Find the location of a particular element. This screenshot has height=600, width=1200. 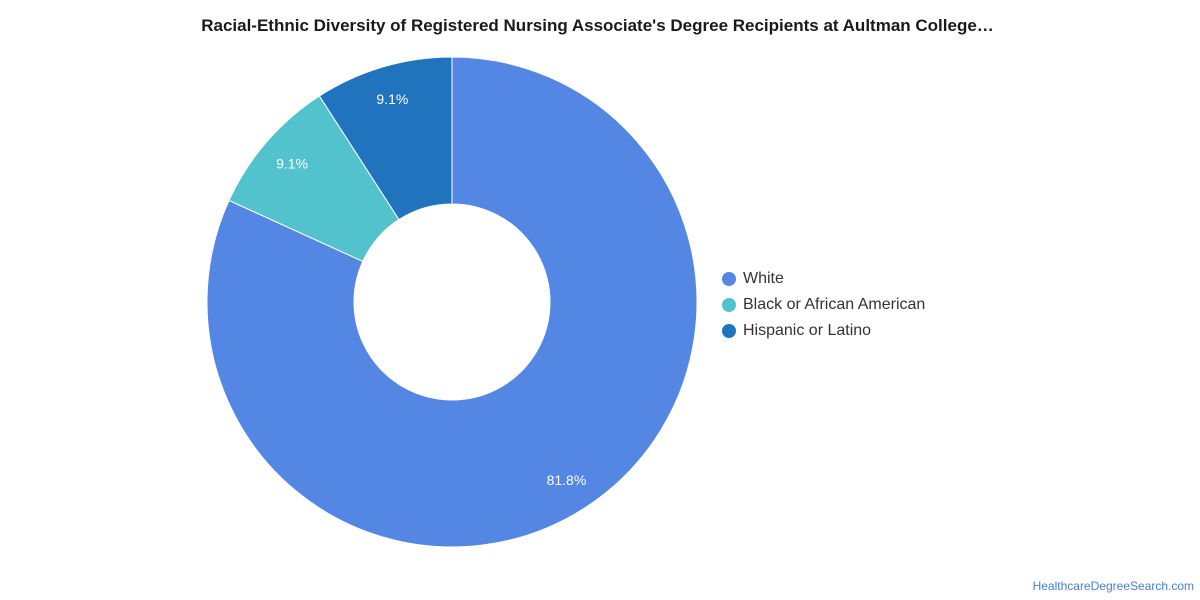

data-label-hispanic-or-latino: 9.1% is located at coordinates (392, 99).